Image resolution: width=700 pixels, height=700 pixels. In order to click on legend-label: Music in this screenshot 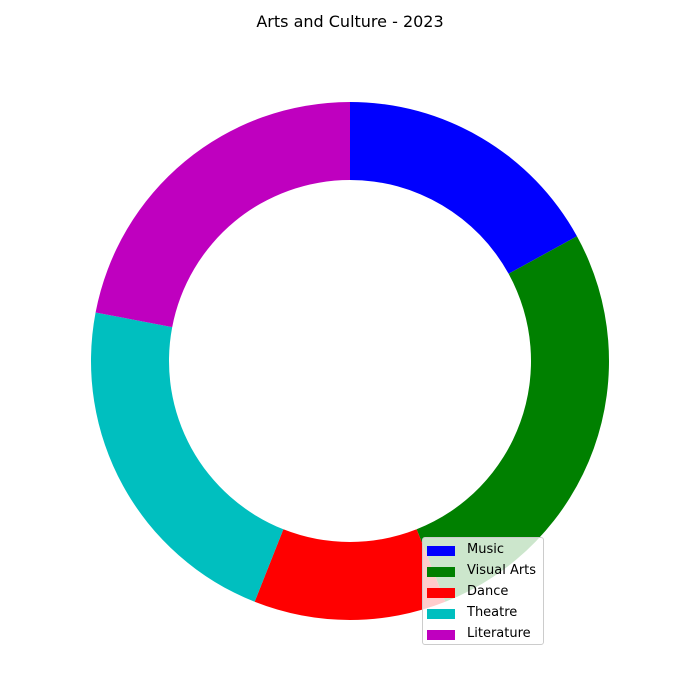, I will do `click(485, 549)`.